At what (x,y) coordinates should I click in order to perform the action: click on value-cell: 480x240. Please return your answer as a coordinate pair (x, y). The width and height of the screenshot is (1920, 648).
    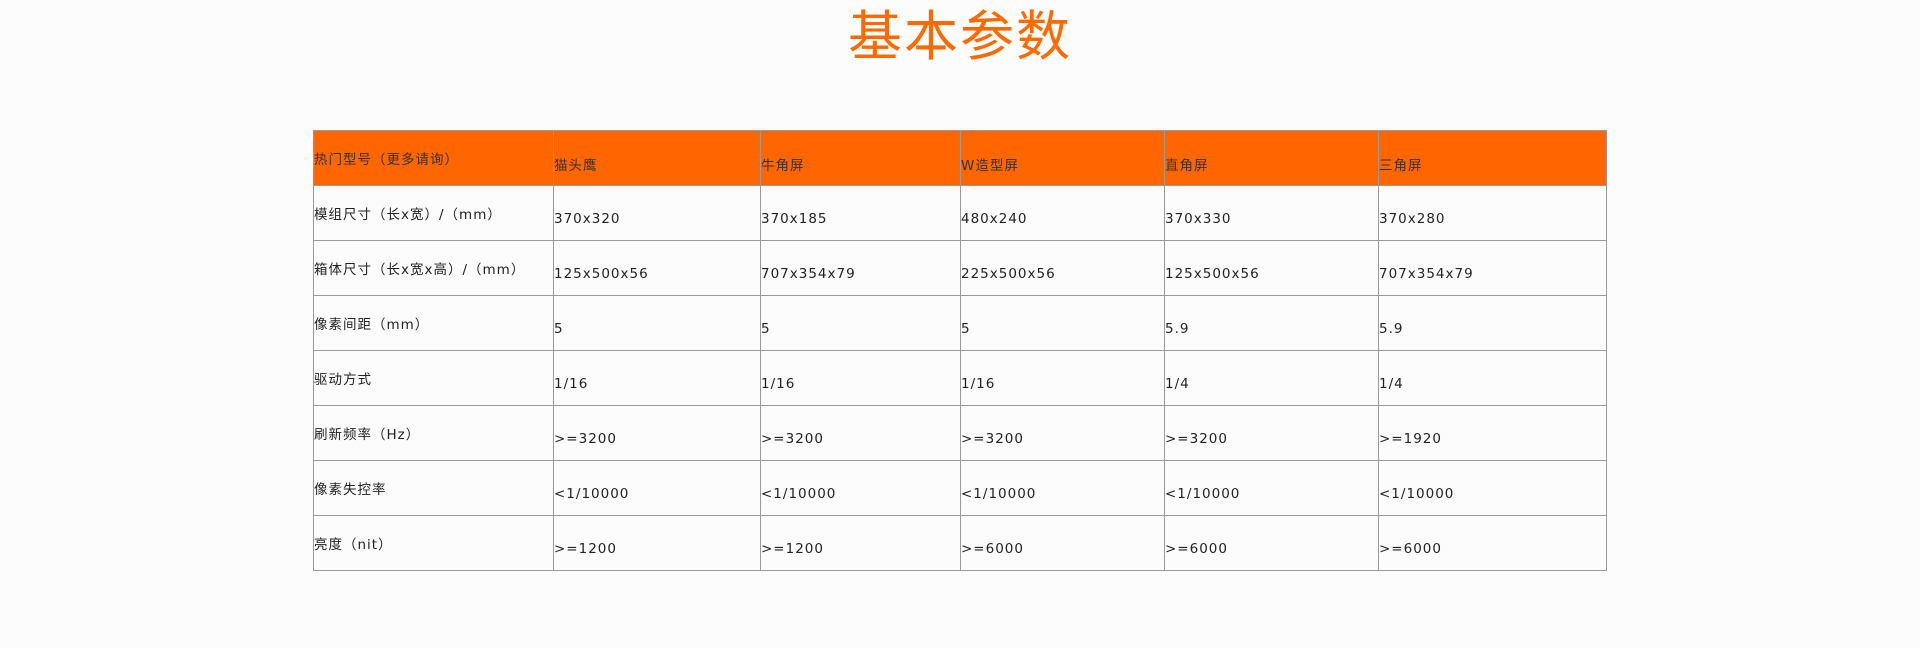
    Looking at the image, I should click on (1062, 213).